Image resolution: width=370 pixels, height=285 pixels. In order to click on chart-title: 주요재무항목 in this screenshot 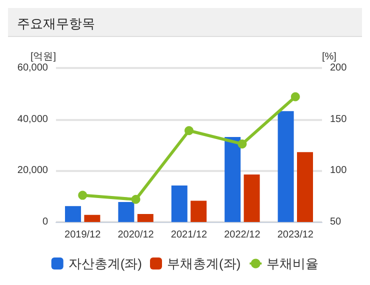, I will do `click(56, 23)`.